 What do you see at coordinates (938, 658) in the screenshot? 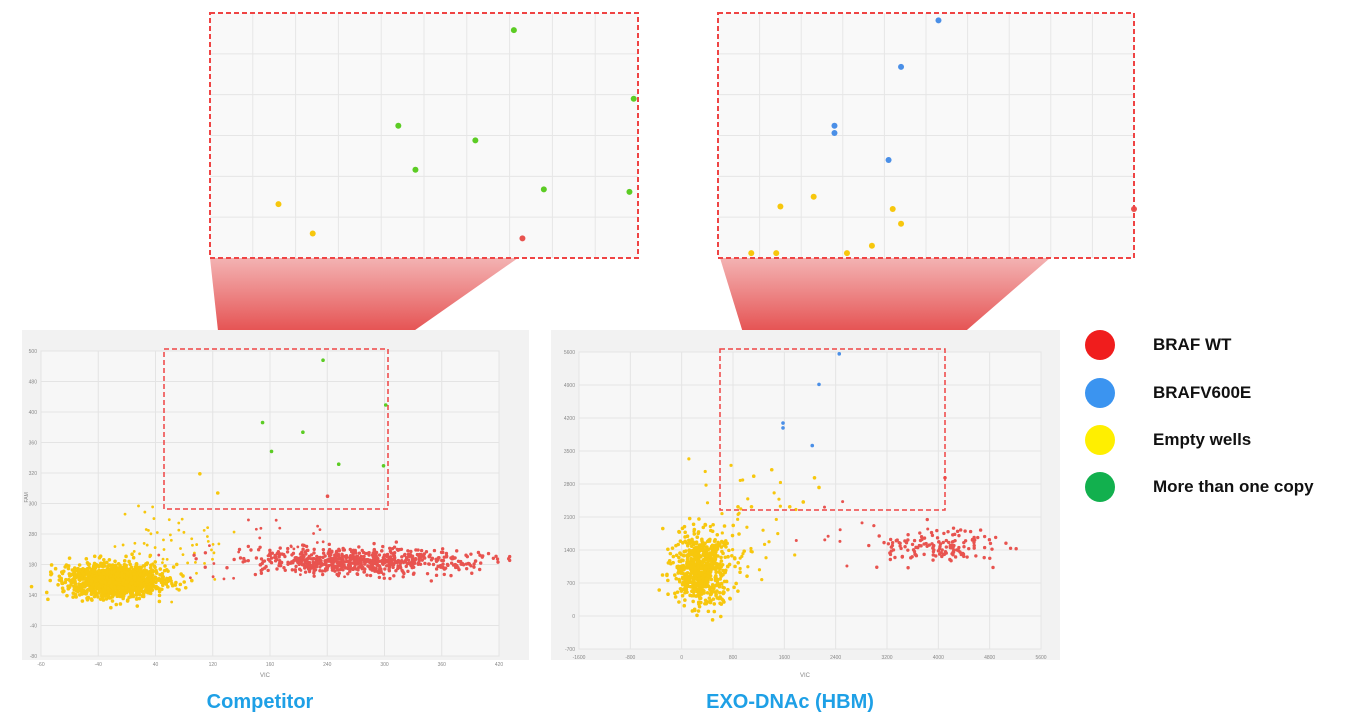
I see `exo-xtick-label: 4000` at bounding box center [938, 658].